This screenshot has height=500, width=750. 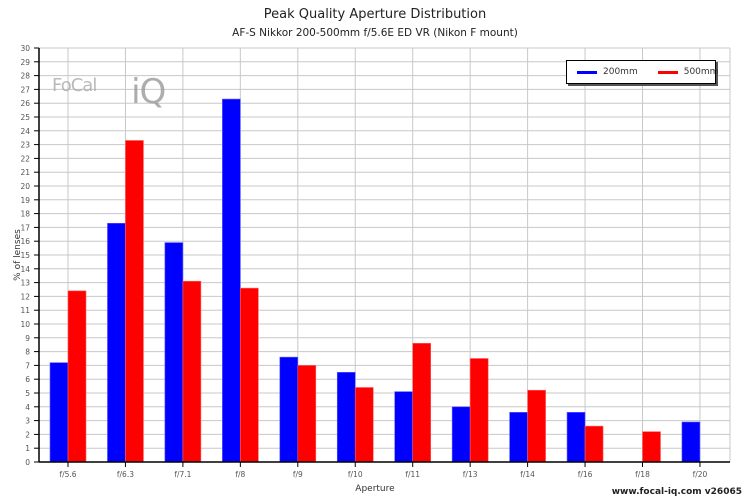 I want to click on x-tick-label: f/18, so click(x=642, y=474).